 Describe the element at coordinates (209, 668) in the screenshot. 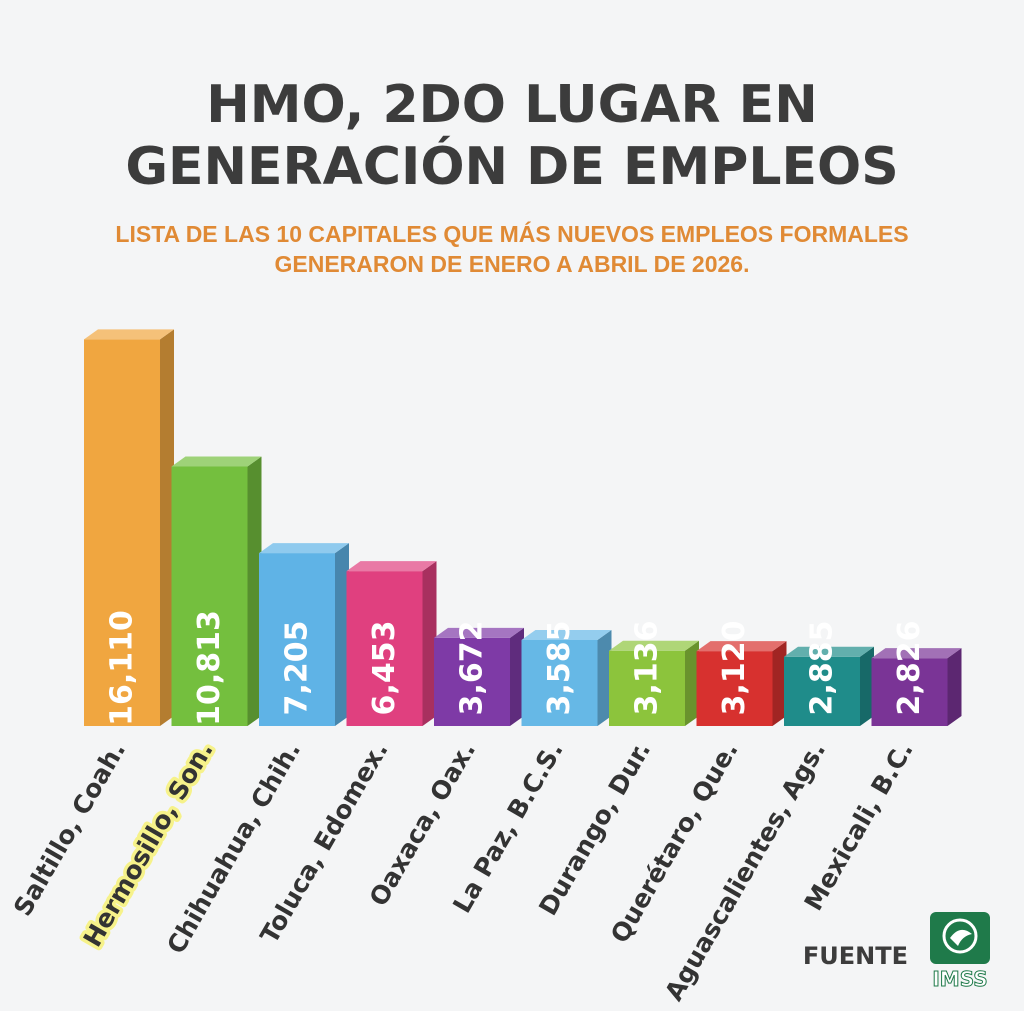

I see `value-label-2: 10,813` at that location.